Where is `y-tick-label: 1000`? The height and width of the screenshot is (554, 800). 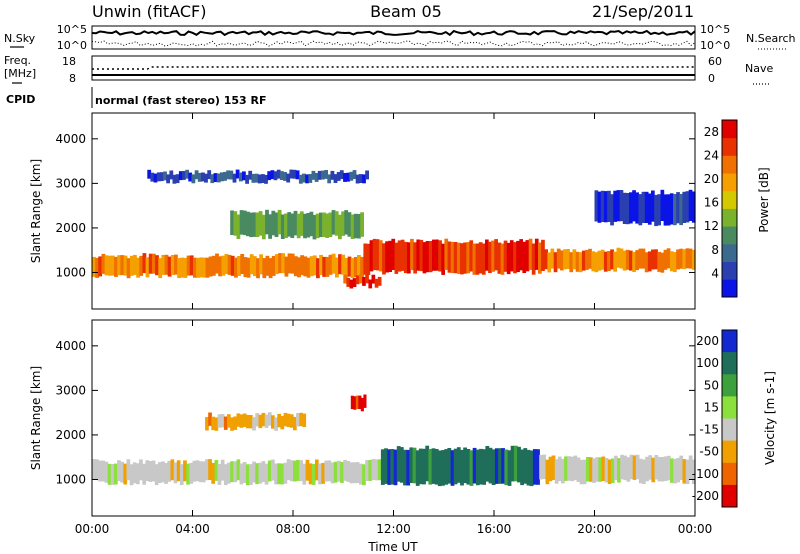 y-tick-label: 1000 is located at coordinates (70, 479).